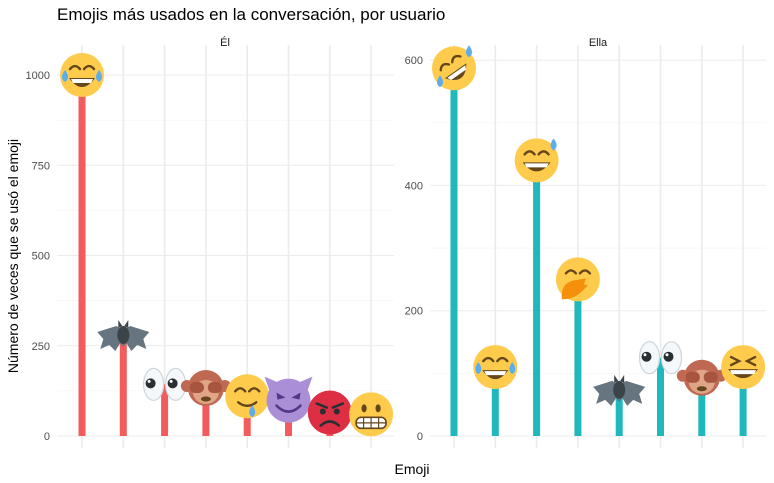 This screenshot has width=774, height=483. I want to click on bar-el-see-no-evil-monkey, so click(206, 411).